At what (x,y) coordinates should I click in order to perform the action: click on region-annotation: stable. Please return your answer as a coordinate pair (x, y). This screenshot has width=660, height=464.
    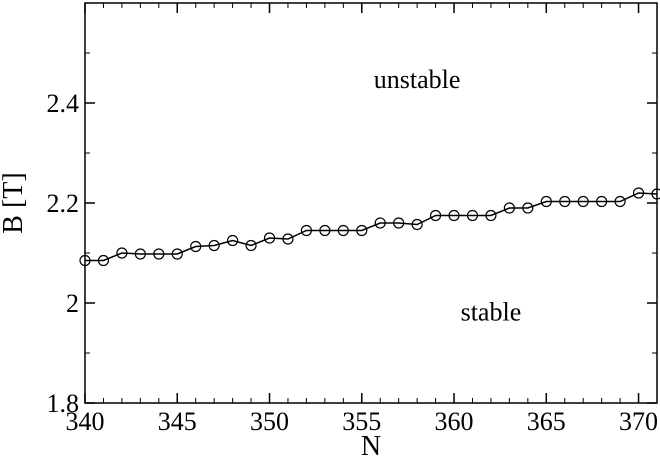
    Looking at the image, I should click on (491, 312).